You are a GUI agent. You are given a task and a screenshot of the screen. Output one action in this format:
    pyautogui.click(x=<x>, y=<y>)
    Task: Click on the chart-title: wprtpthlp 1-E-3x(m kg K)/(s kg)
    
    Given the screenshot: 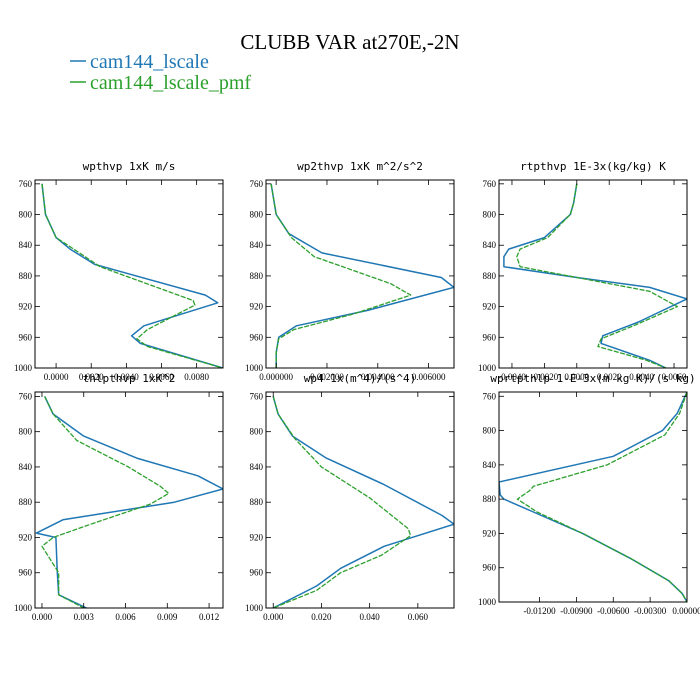 What is the action you would take?
    pyautogui.click(x=592, y=378)
    